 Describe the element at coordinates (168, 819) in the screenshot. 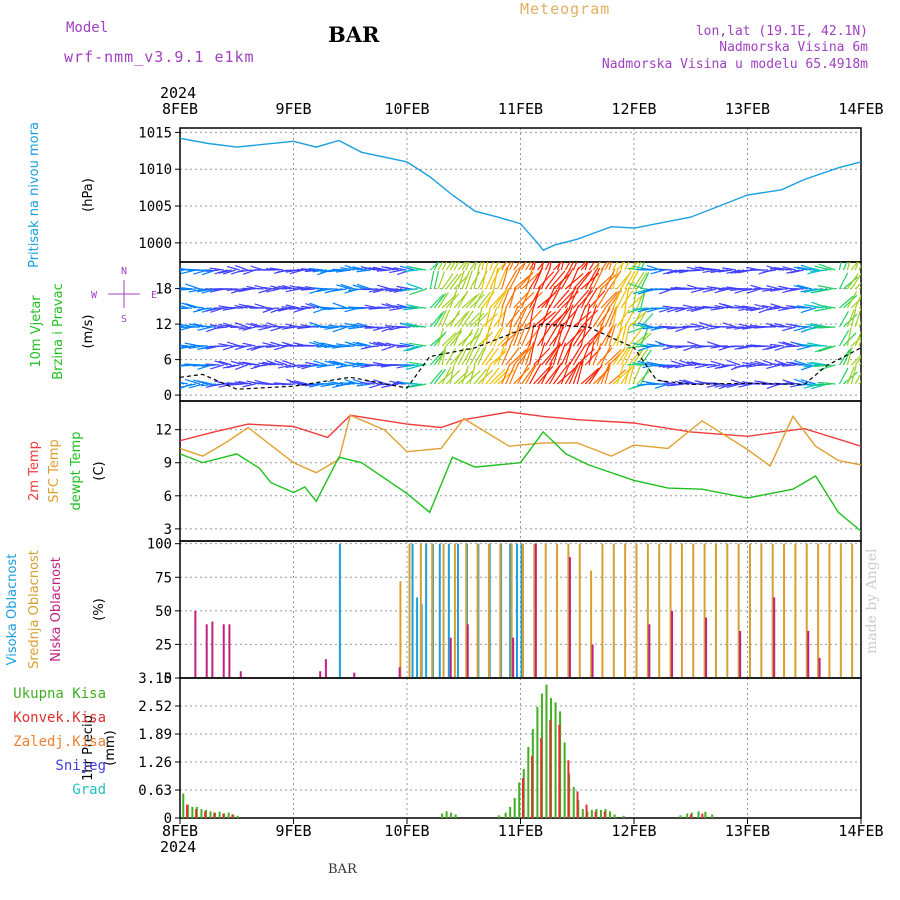

I see `y-tick-label: 0` at that location.